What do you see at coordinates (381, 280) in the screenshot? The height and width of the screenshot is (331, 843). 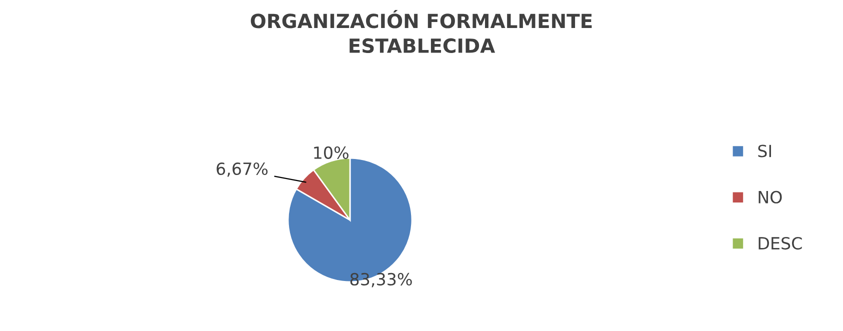 I see `data-label: 83,33%` at bounding box center [381, 280].